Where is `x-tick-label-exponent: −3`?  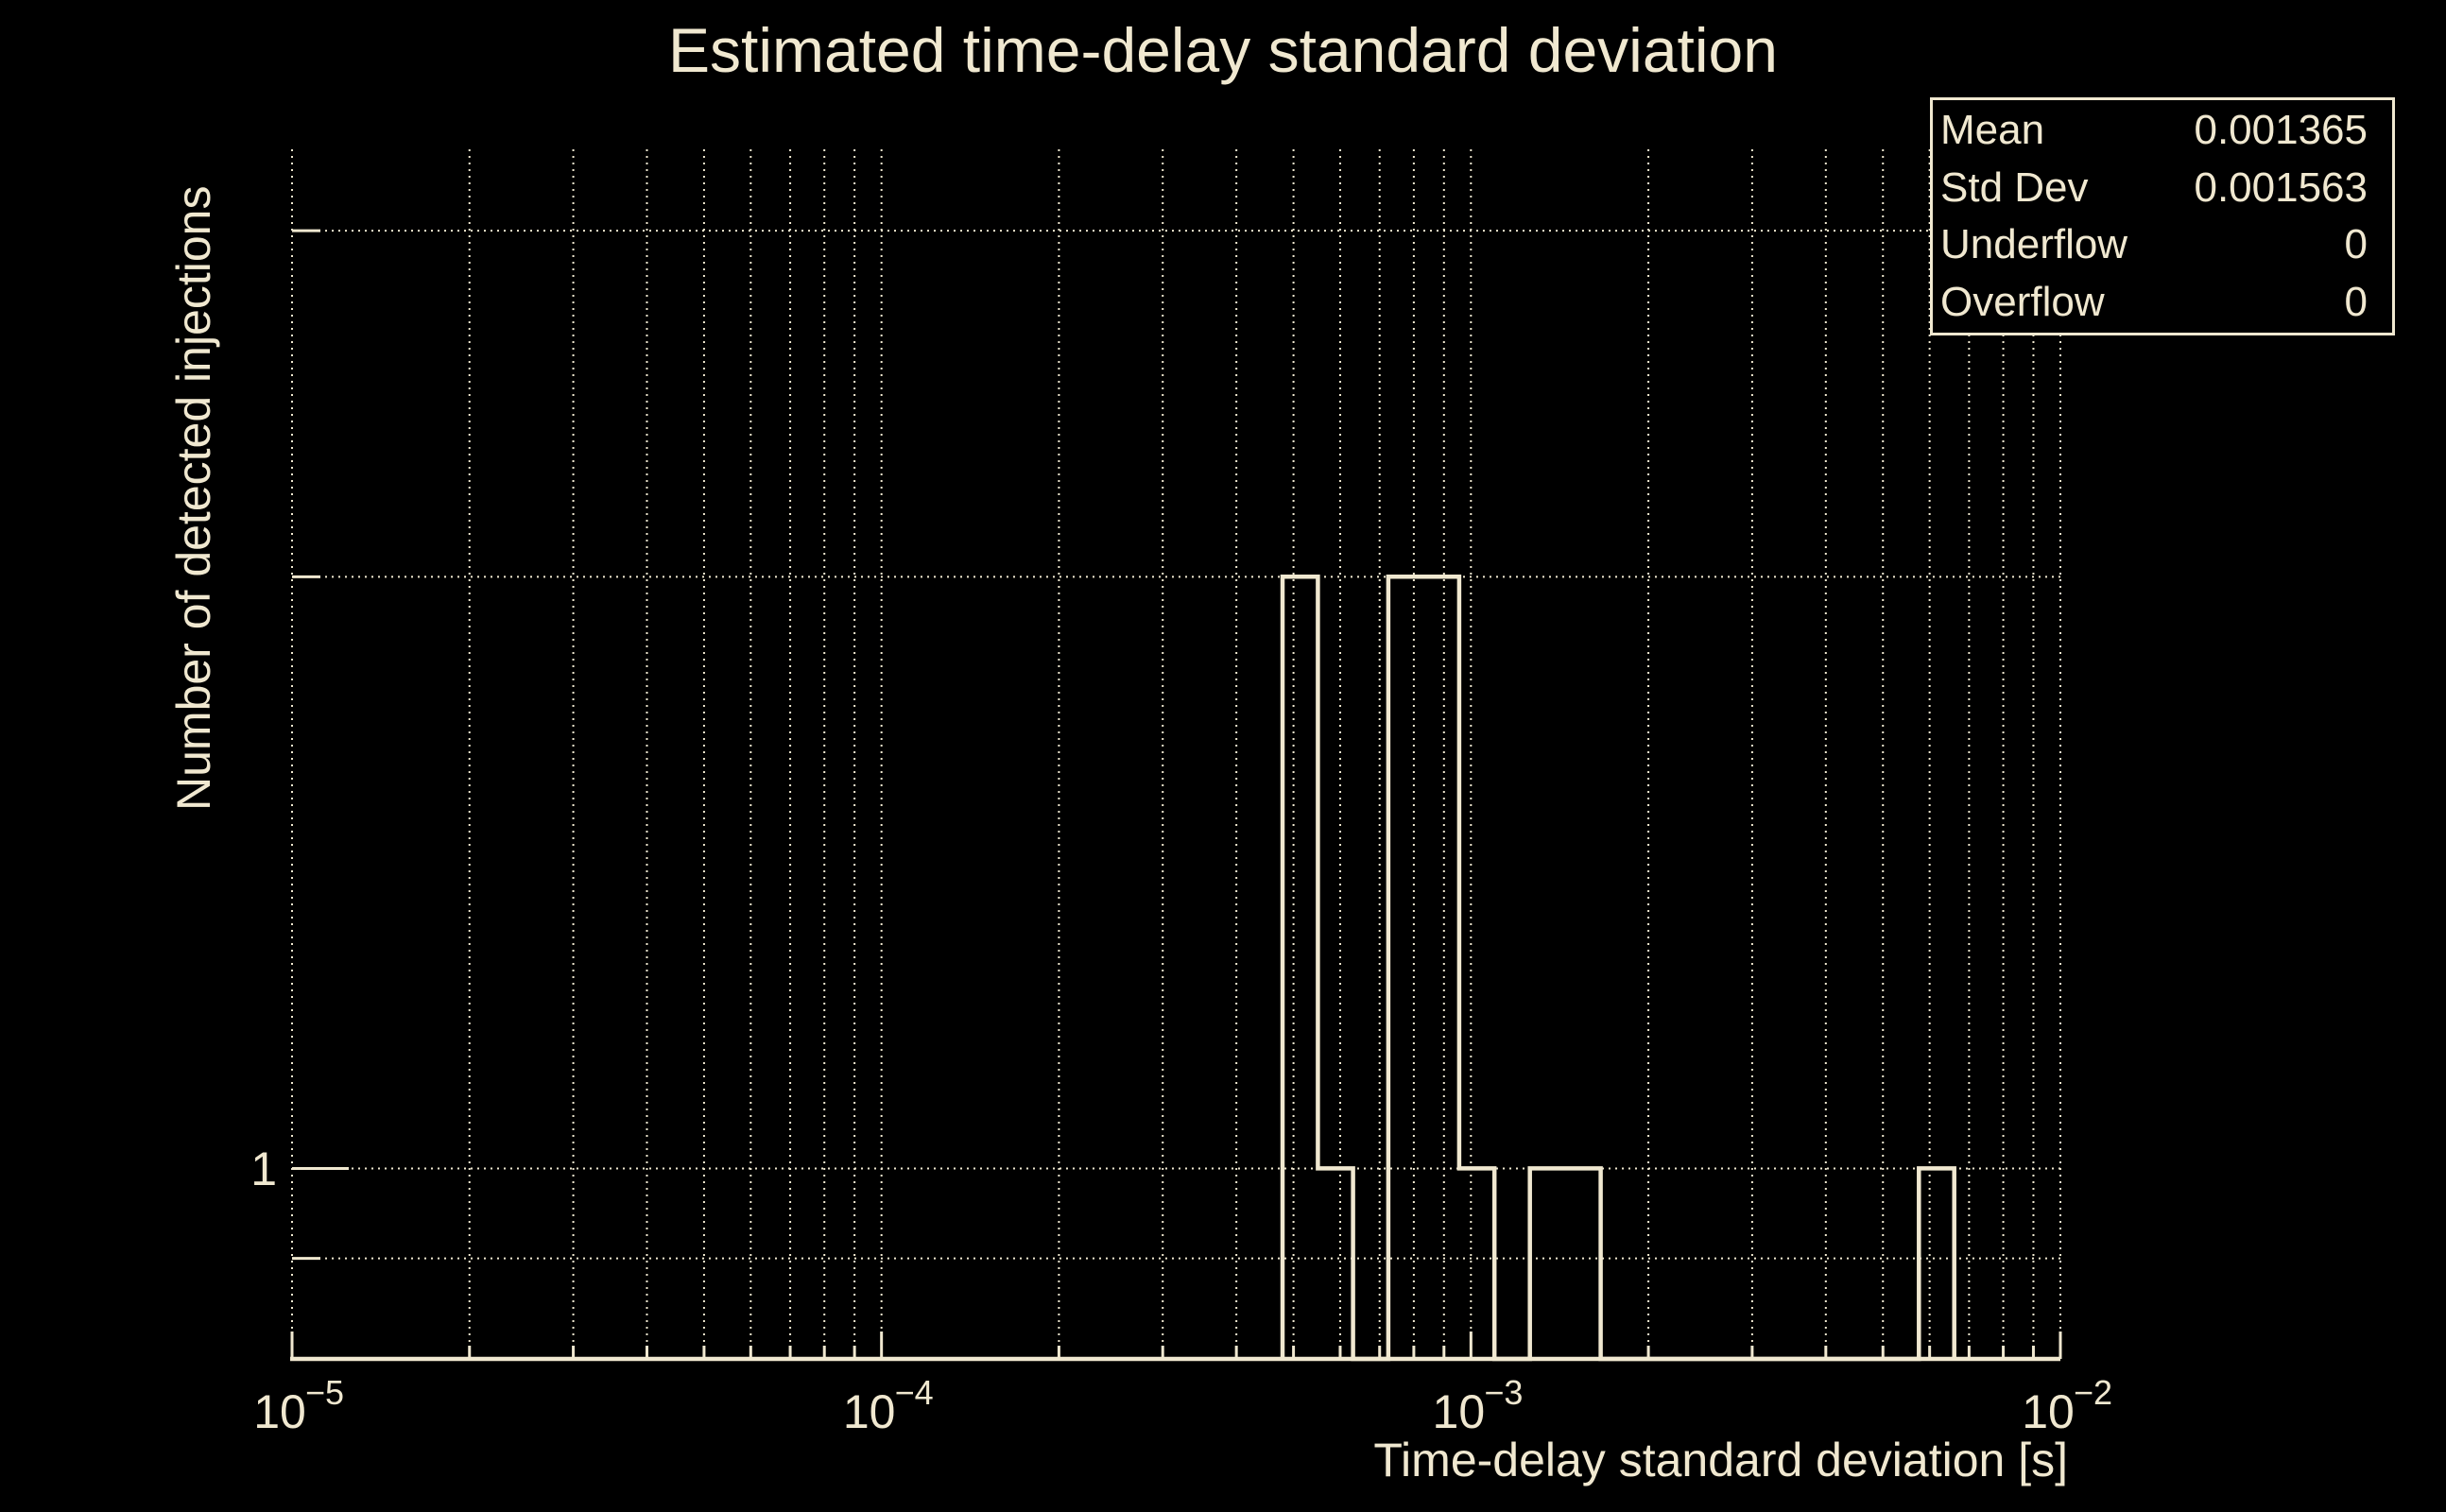 x-tick-label-exponent: −3 is located at coordinates (1504, 1392).